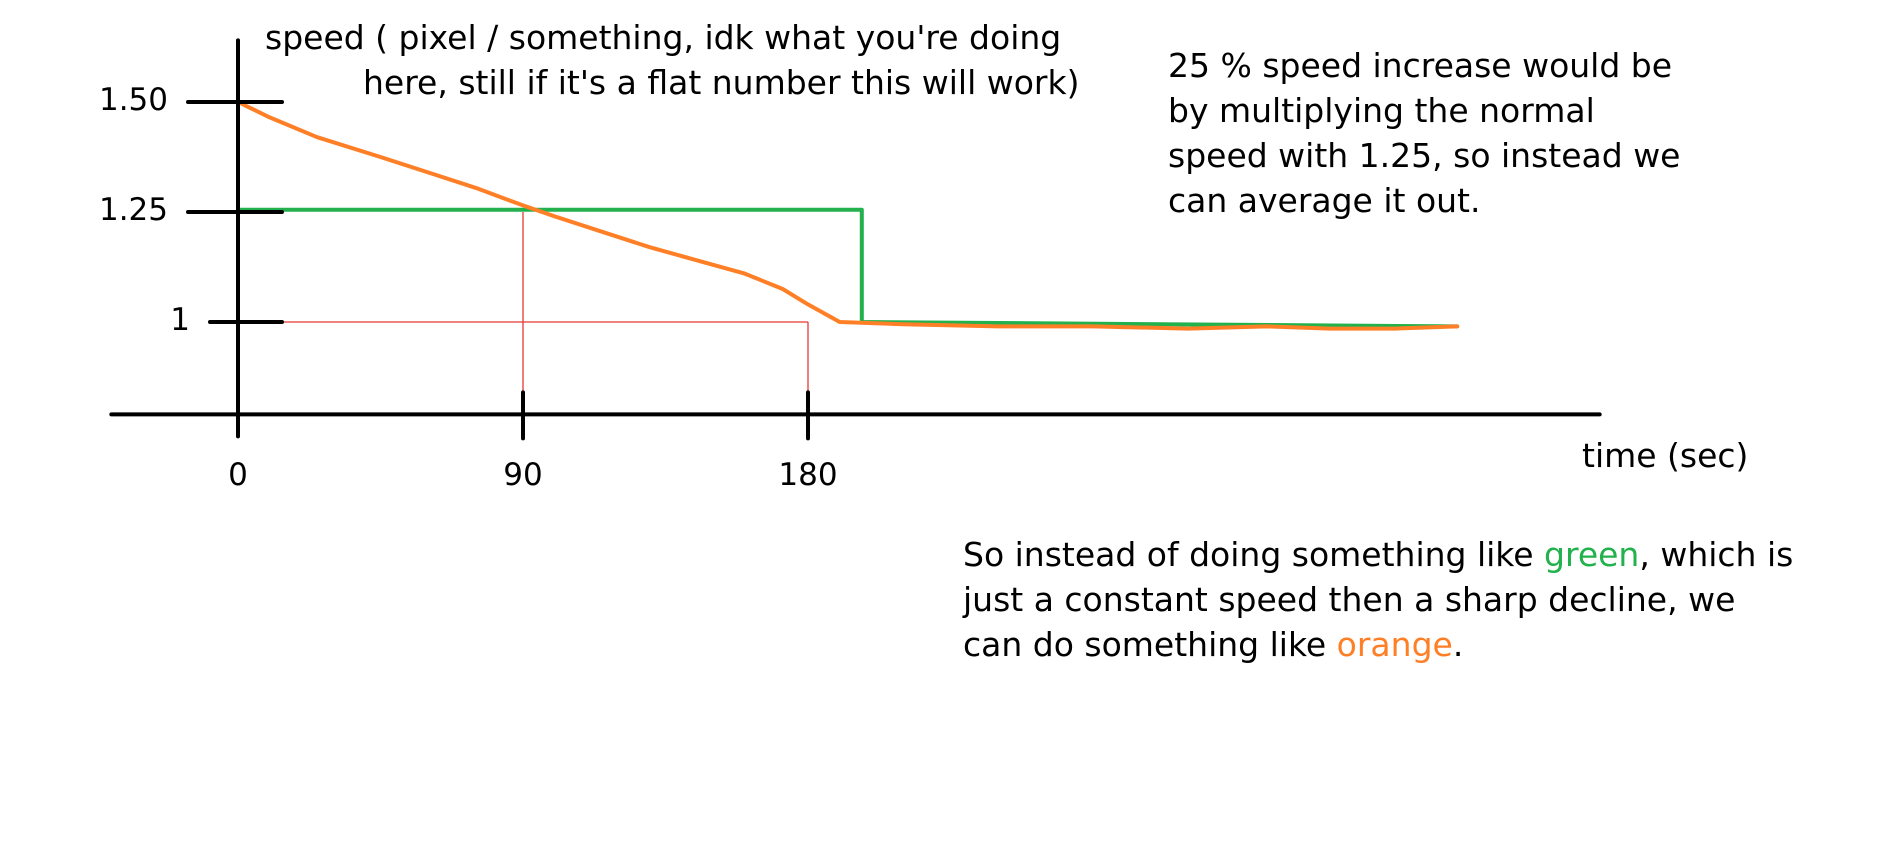  Describe the element at coordinates (133, 210) in the screenshot. I see `y-tick-label-1: 1.25` at that location.